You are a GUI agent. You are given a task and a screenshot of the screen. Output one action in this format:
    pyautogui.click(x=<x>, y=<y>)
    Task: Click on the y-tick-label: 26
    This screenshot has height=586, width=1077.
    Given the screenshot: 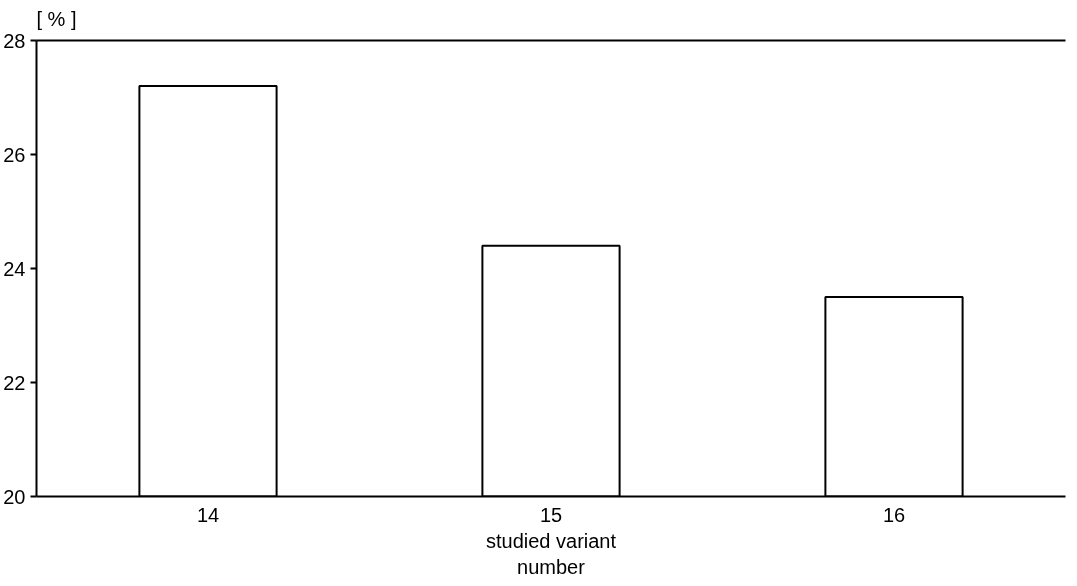 What is the action you would take?
    pyautogui.click(x=14, y=154)
    